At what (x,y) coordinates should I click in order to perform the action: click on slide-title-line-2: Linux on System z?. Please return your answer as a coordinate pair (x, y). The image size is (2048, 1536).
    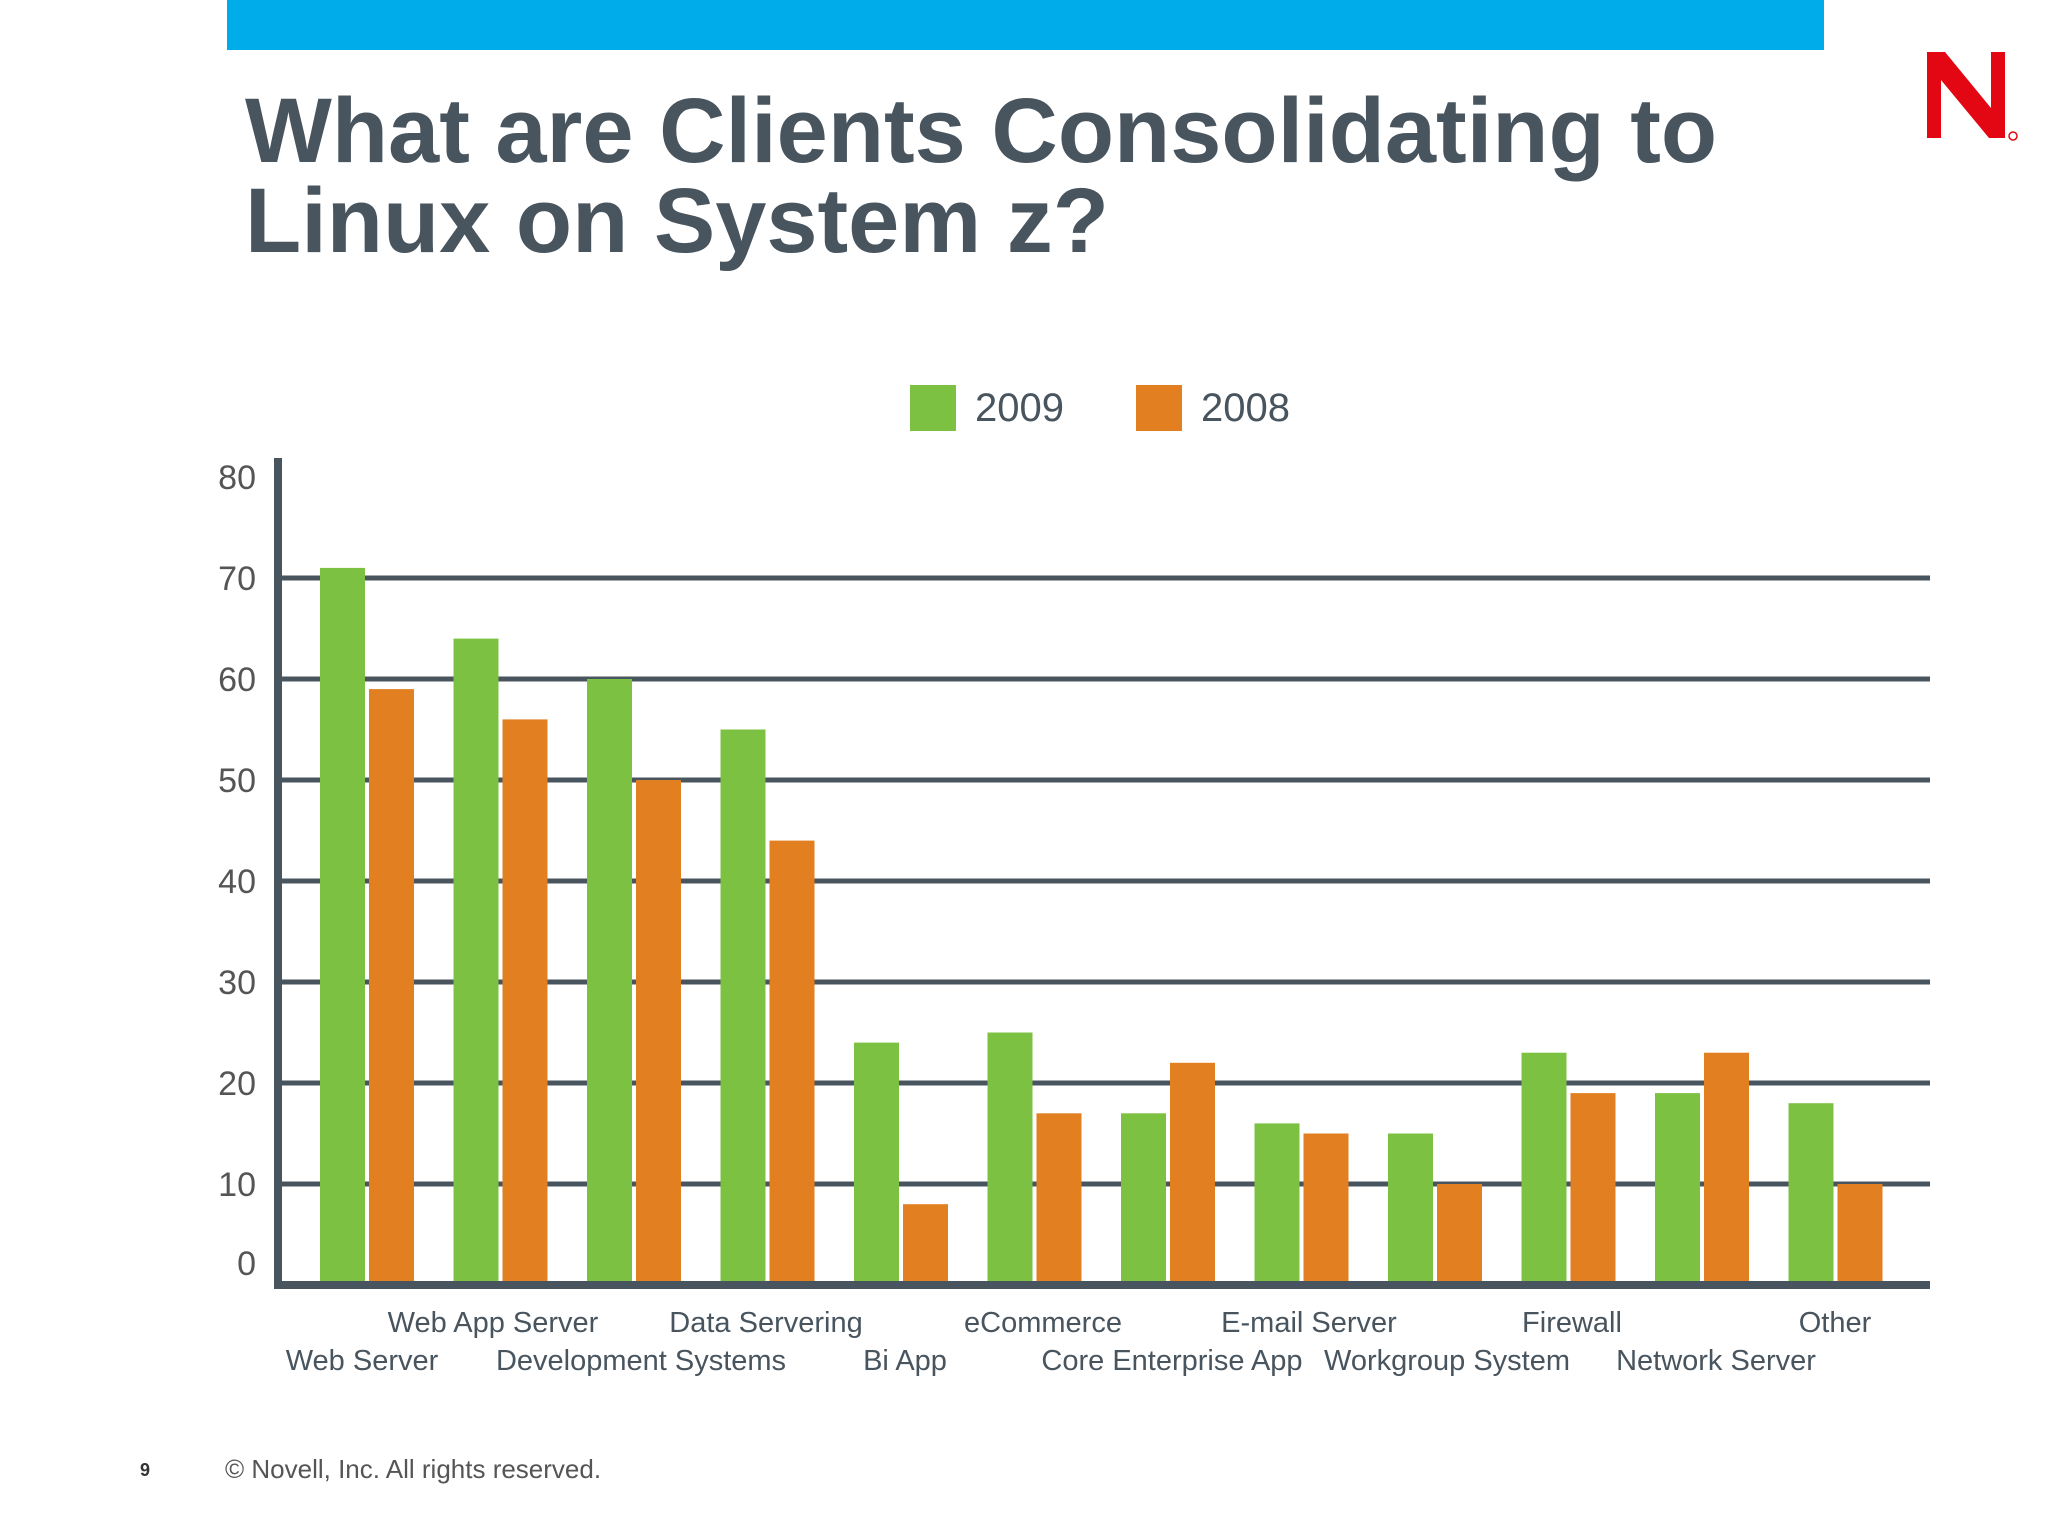
    Looking at the image, I should click on (677, 221).